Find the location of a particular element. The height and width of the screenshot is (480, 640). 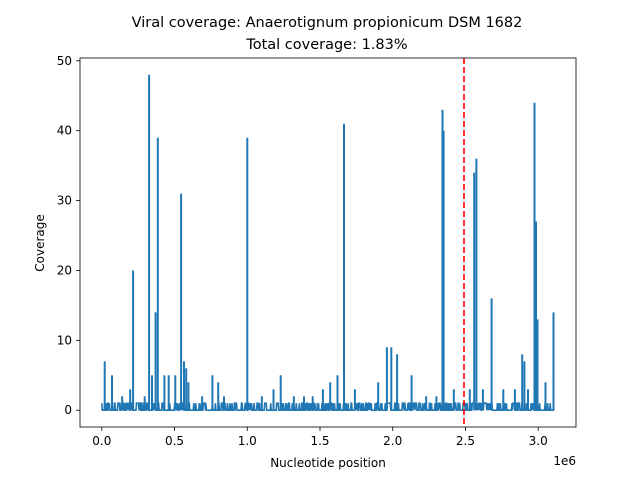

y-tick-label-5: 50 is located at coordinates (64, 61).